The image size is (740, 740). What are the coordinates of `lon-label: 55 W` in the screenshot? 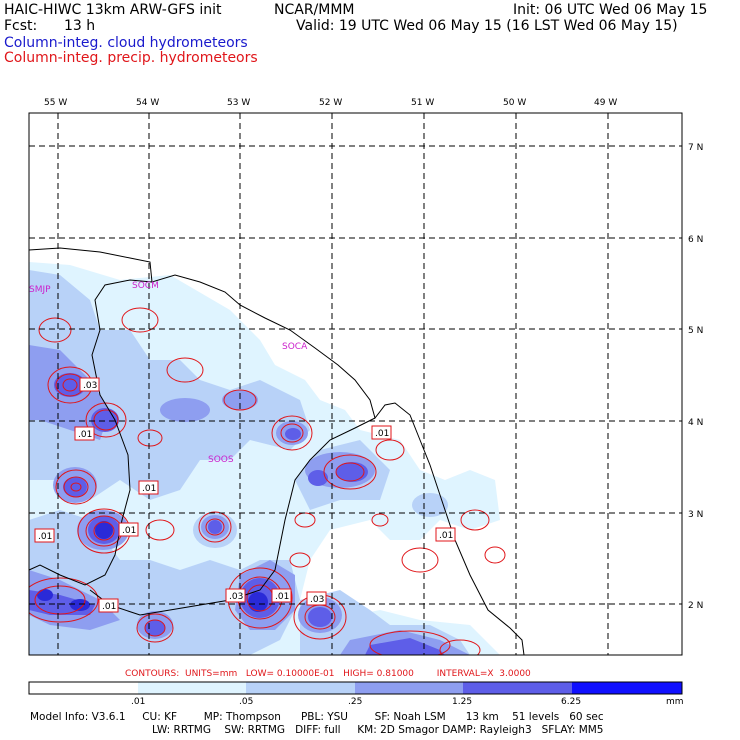 It's located at (55, 103).